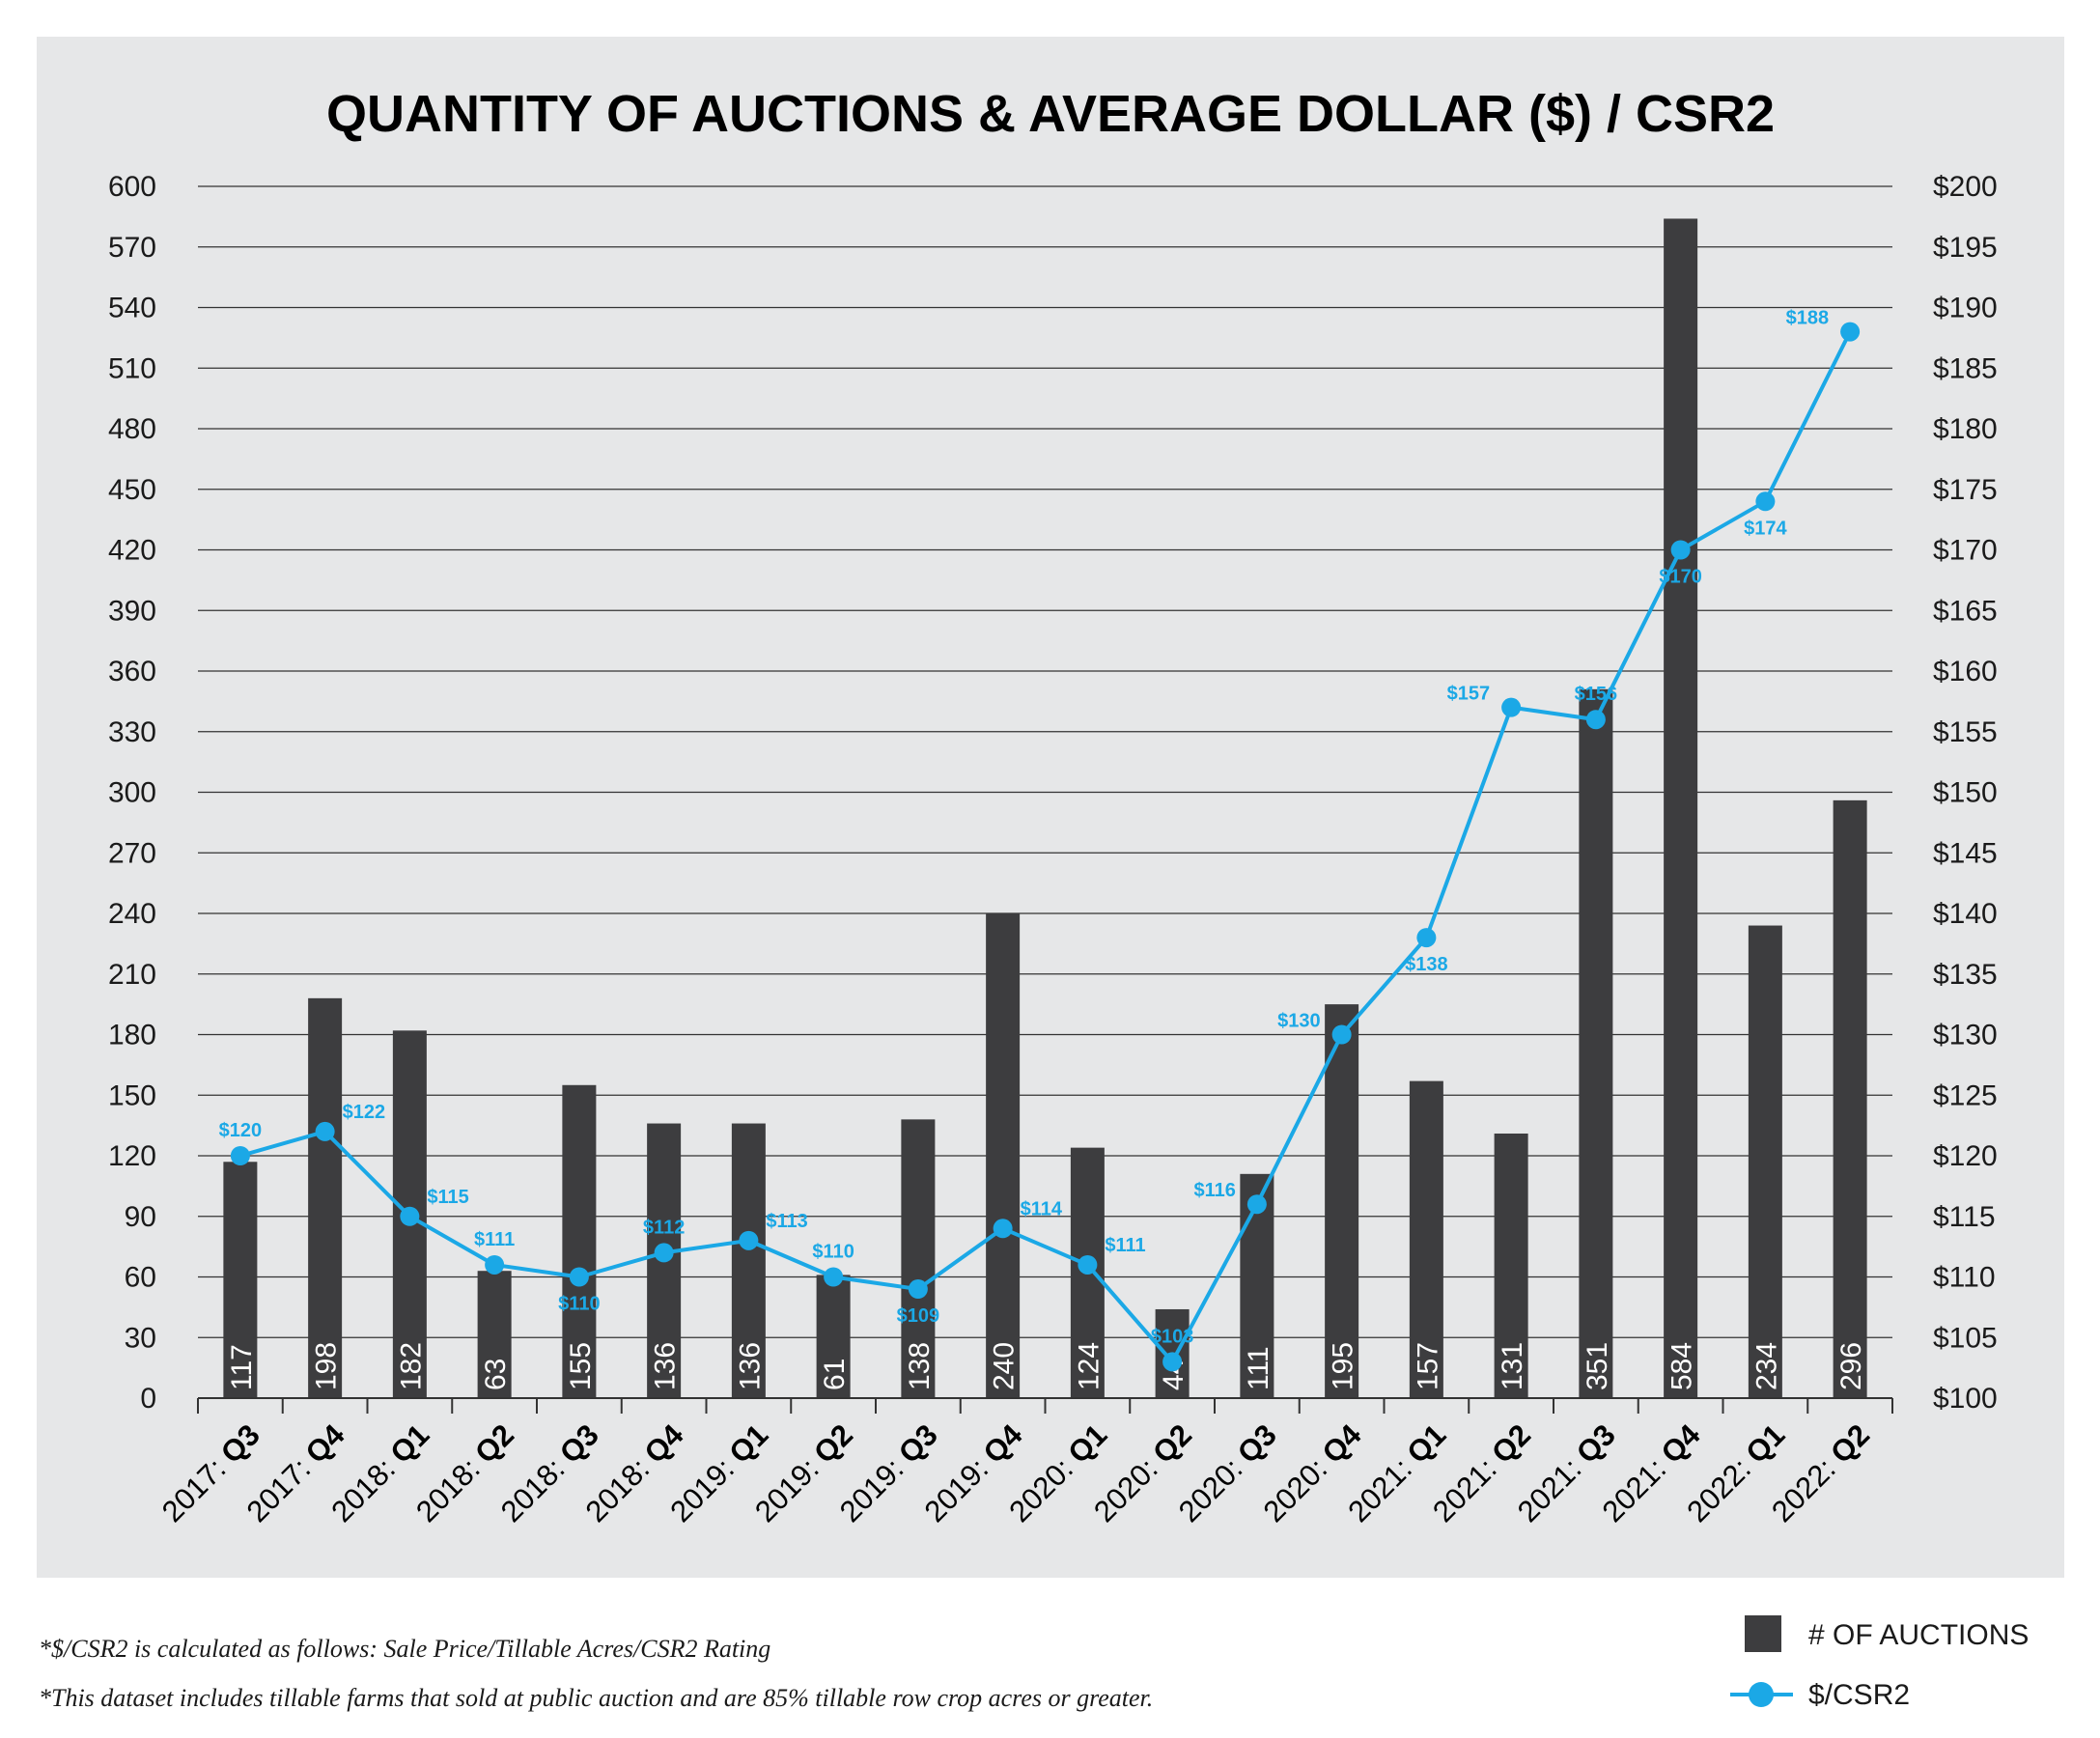 This screenshot has height=1738, width=2100. I want to click on bar-value-label: 584, so click(1682, 1366).